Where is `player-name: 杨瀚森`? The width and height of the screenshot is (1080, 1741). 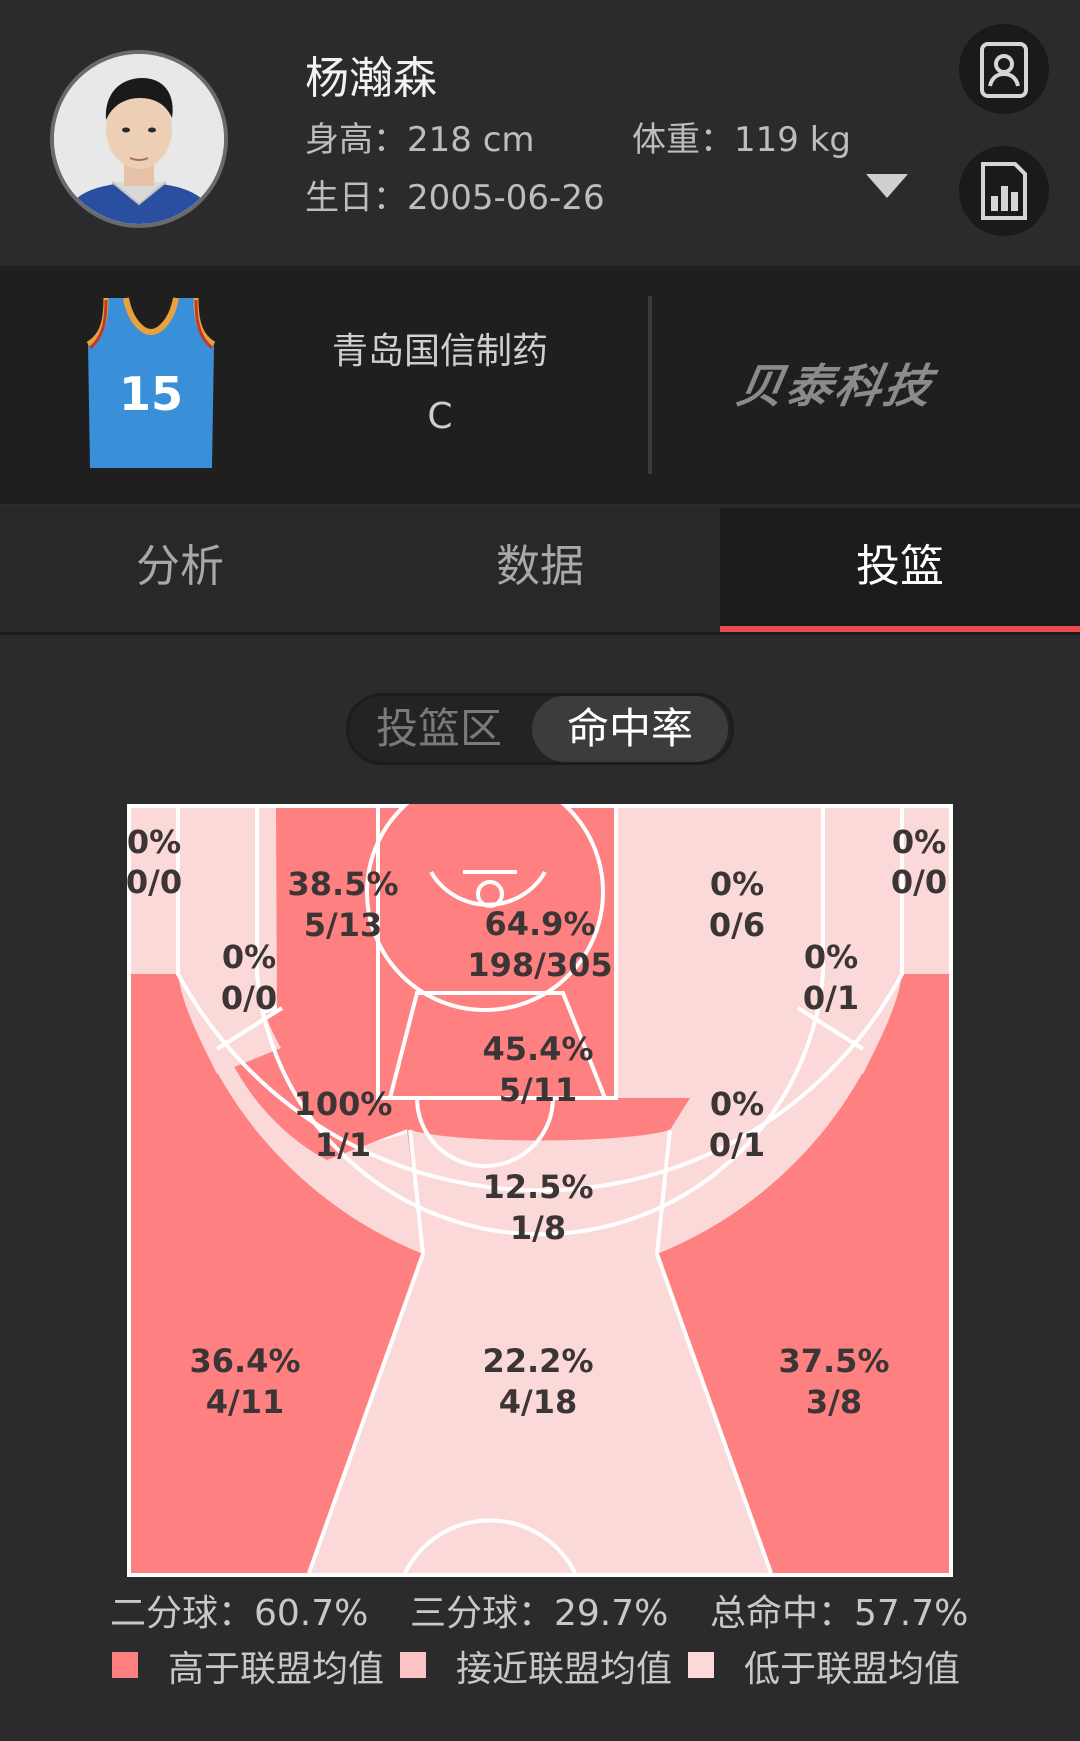
player-name: 杨瀚森 is located at coordinates (371, 78).